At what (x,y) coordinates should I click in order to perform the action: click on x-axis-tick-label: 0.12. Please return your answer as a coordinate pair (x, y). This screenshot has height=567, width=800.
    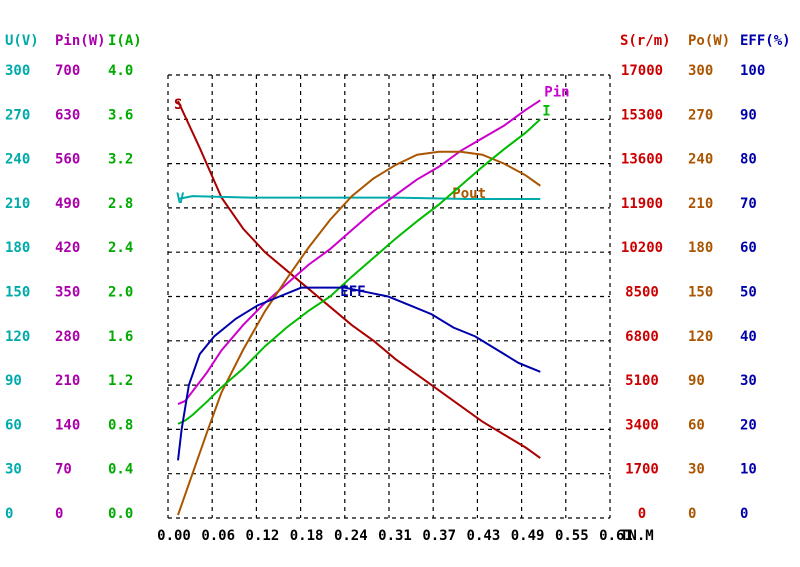
    Looking at the image, I should click on (263, 536).